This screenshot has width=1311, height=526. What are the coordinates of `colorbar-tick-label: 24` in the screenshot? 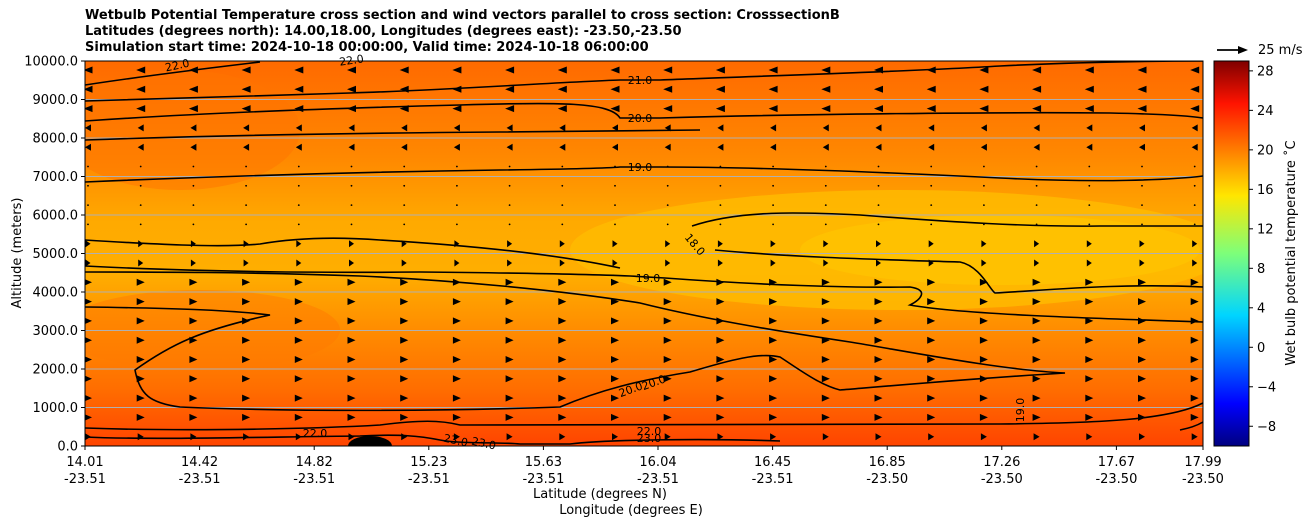 It's located at (1265, 111).